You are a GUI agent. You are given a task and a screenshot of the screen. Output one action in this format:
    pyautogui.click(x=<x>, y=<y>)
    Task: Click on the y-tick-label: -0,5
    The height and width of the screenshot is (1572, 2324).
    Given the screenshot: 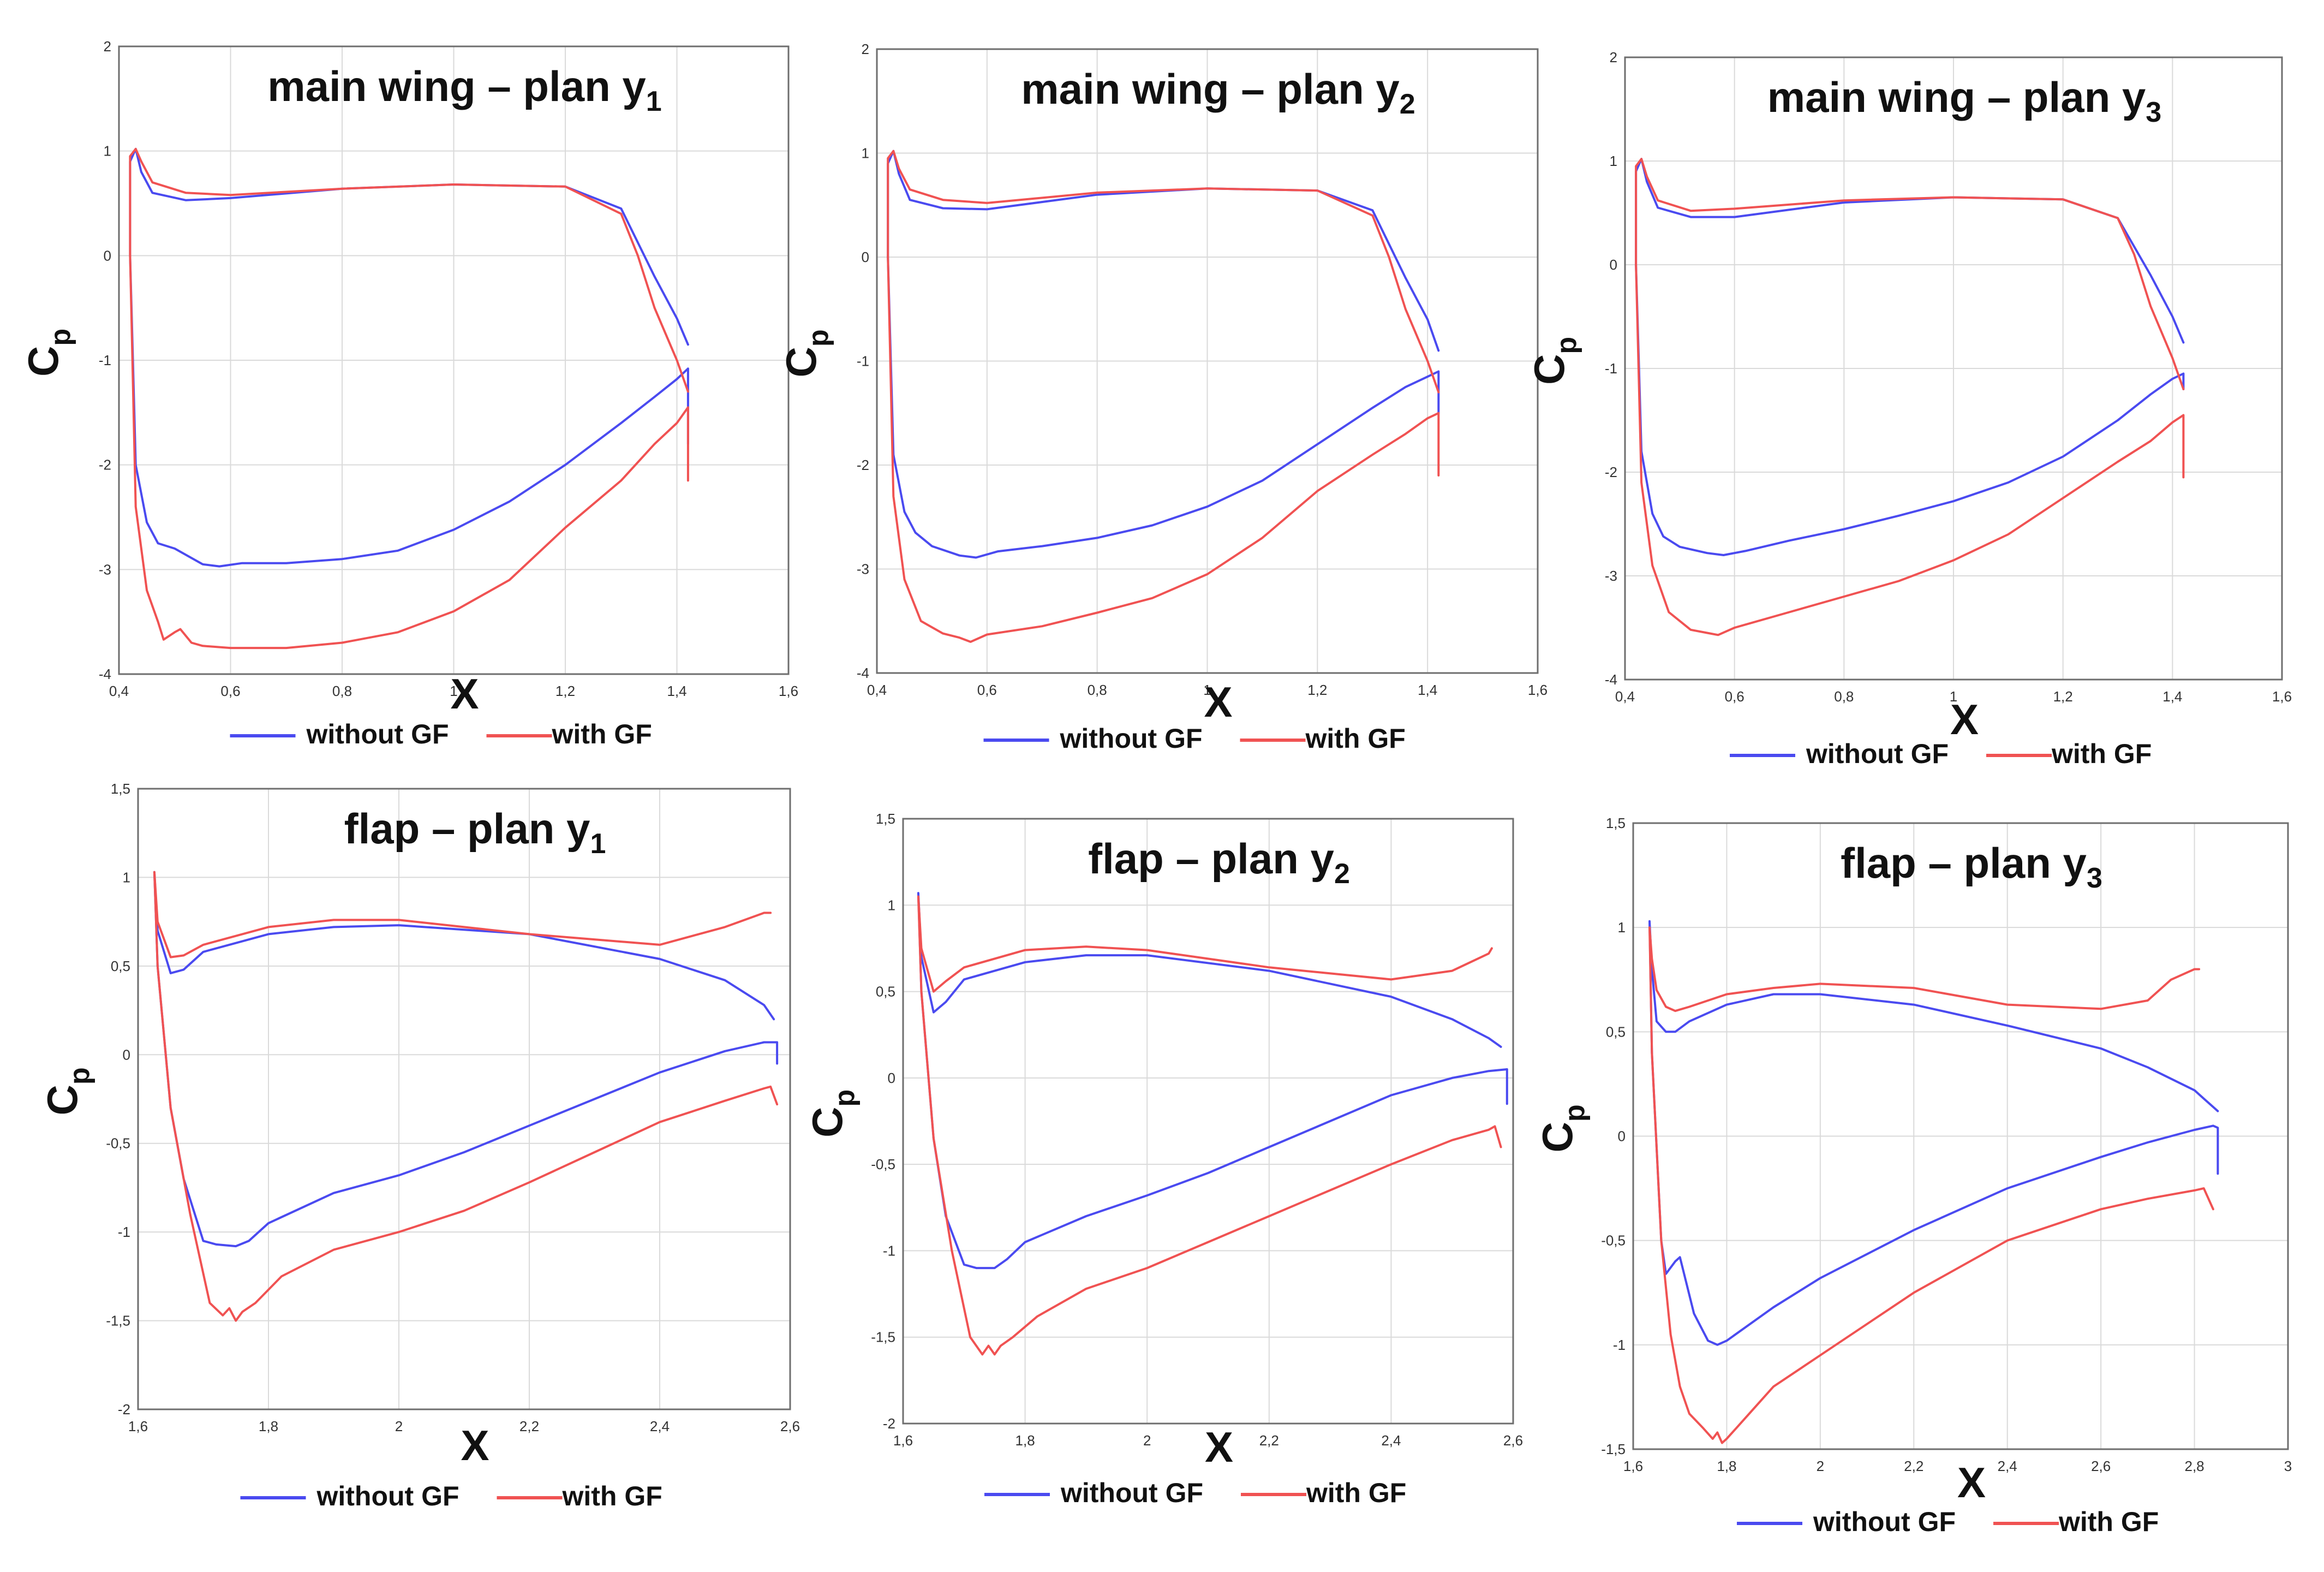 What is the action you would take?
    pyautogui.click(x=1613, y=1240)
    